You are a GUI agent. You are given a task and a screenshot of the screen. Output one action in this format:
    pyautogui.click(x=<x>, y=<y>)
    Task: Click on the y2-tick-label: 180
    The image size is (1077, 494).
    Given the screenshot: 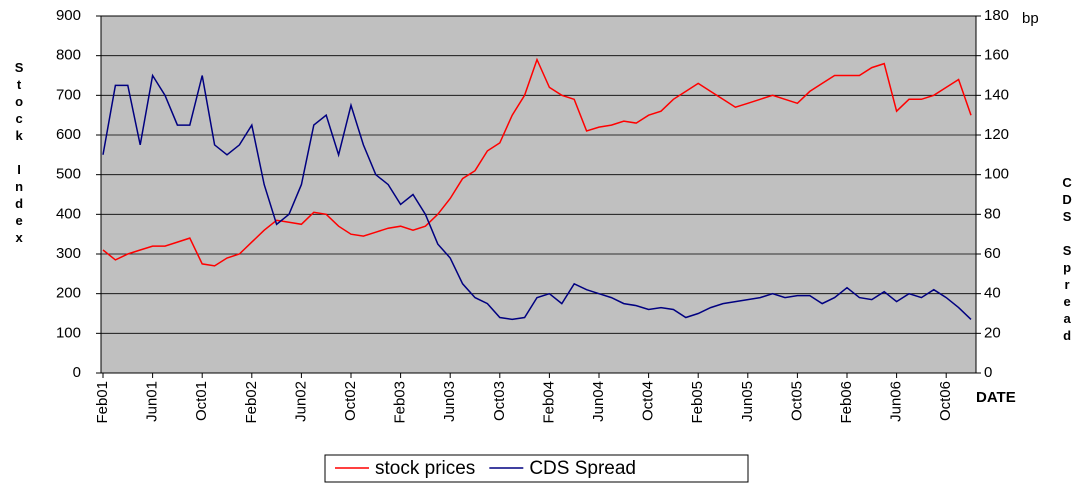 What is the action you would take?
    pyautogui.click(x=996, y=15)
    